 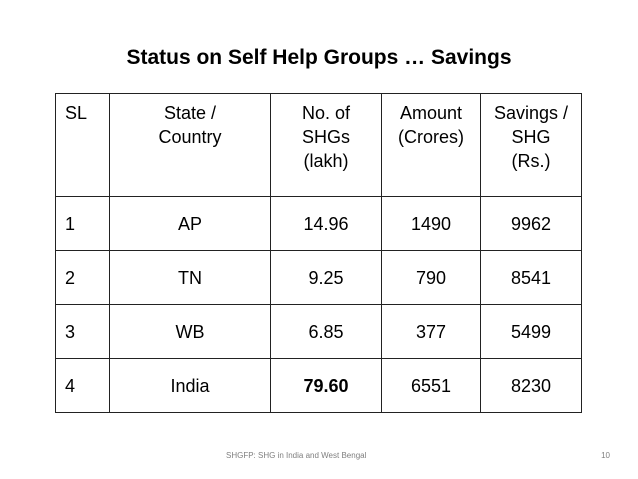 What do you see at coordinates (82, 331) in the screenshot?
I see `cell-sl: 3` at bounding box center [82, 331].